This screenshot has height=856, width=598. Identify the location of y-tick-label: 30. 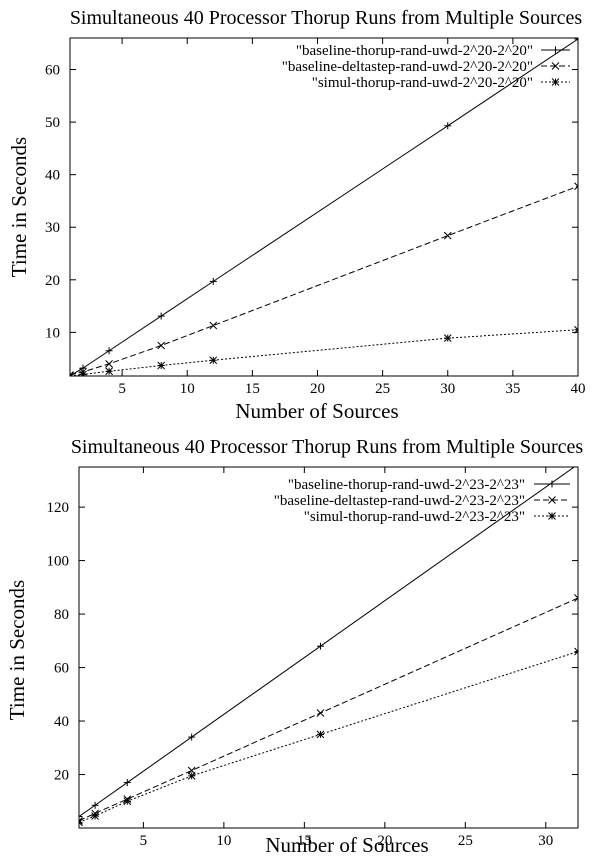
(52, 228).